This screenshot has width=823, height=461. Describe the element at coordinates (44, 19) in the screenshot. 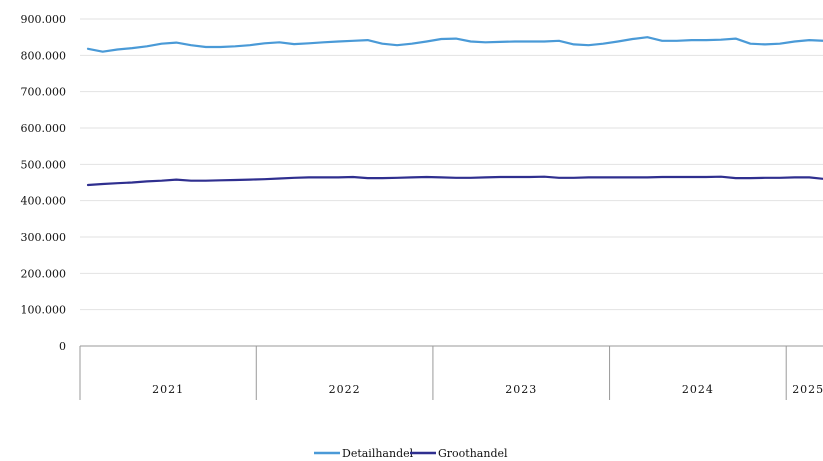

I see `y-tick-label: 900.000` at that location.